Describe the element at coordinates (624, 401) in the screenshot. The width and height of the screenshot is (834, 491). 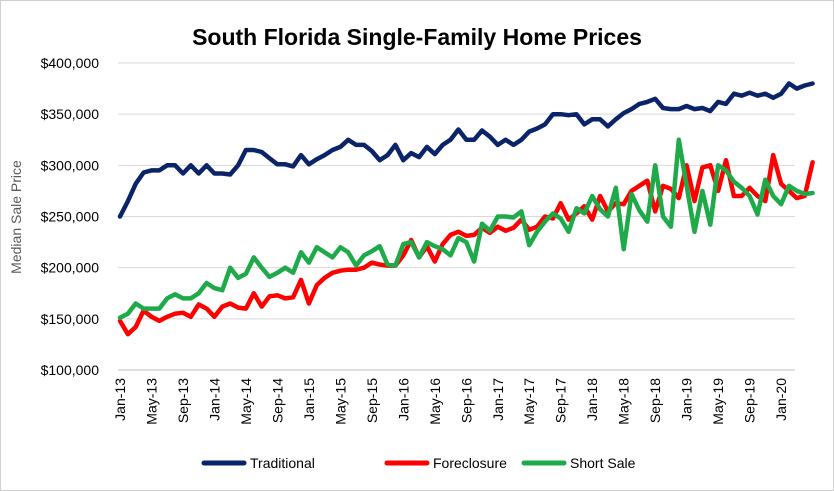
I see `x-tick-label: May-18` at that location.